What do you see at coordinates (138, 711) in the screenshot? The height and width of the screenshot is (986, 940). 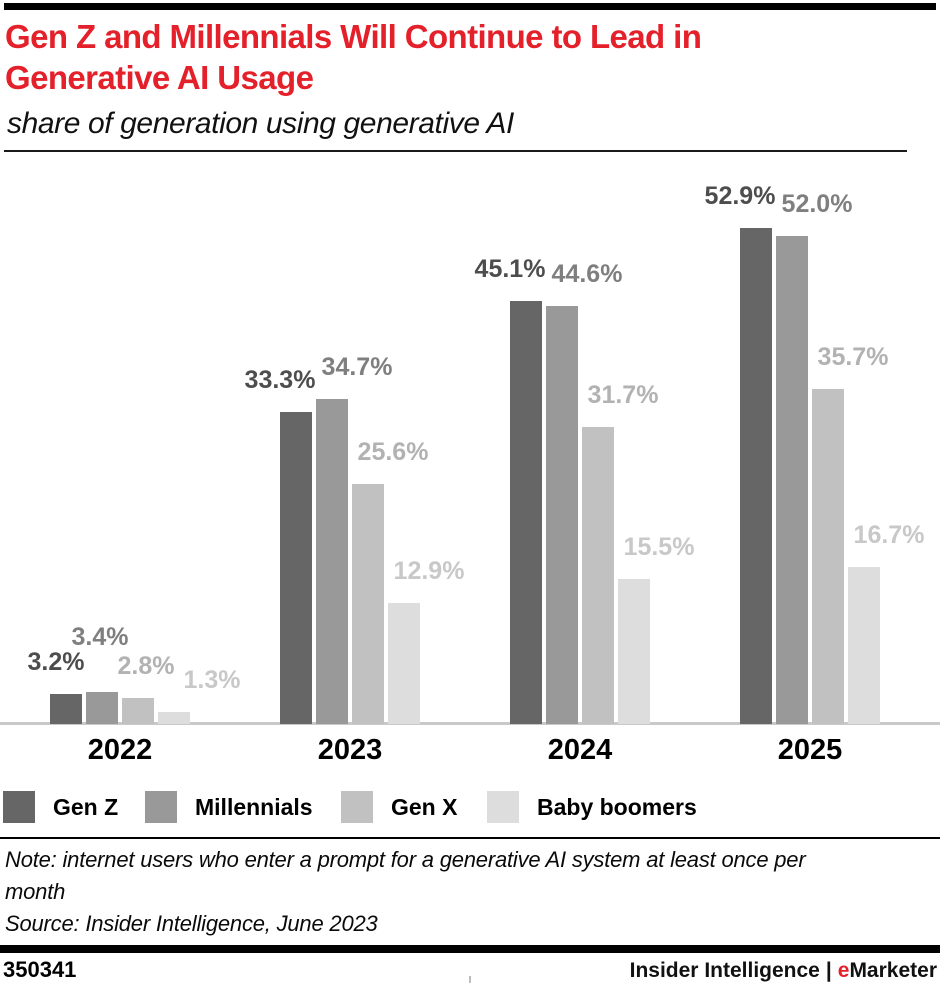 I see `bar-gen-x-2022` at bounding box center [138, 711].